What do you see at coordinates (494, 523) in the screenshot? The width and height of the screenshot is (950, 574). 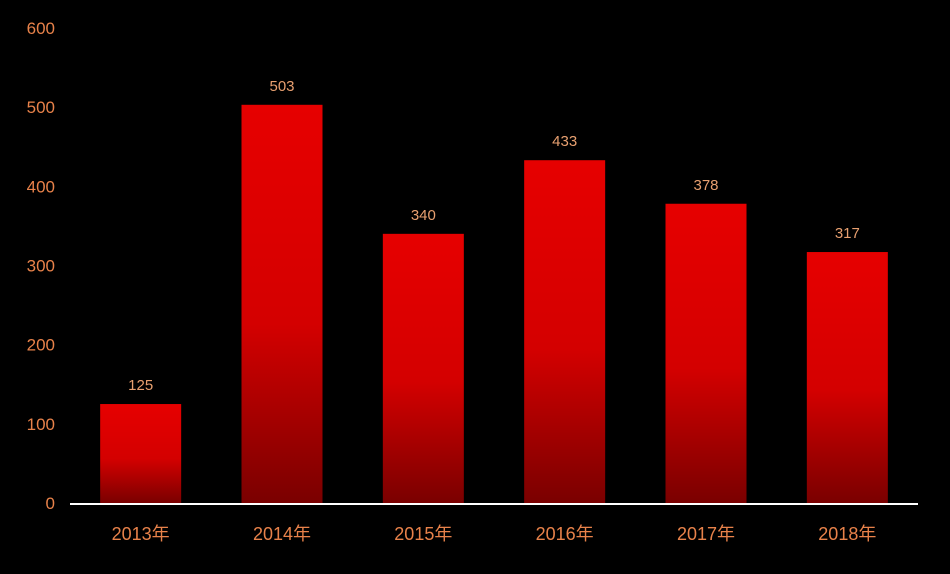 I see `x-axis: 2013年 2014年 2015年 2016年 2017年 2018年` at bounding box center [494, 523].